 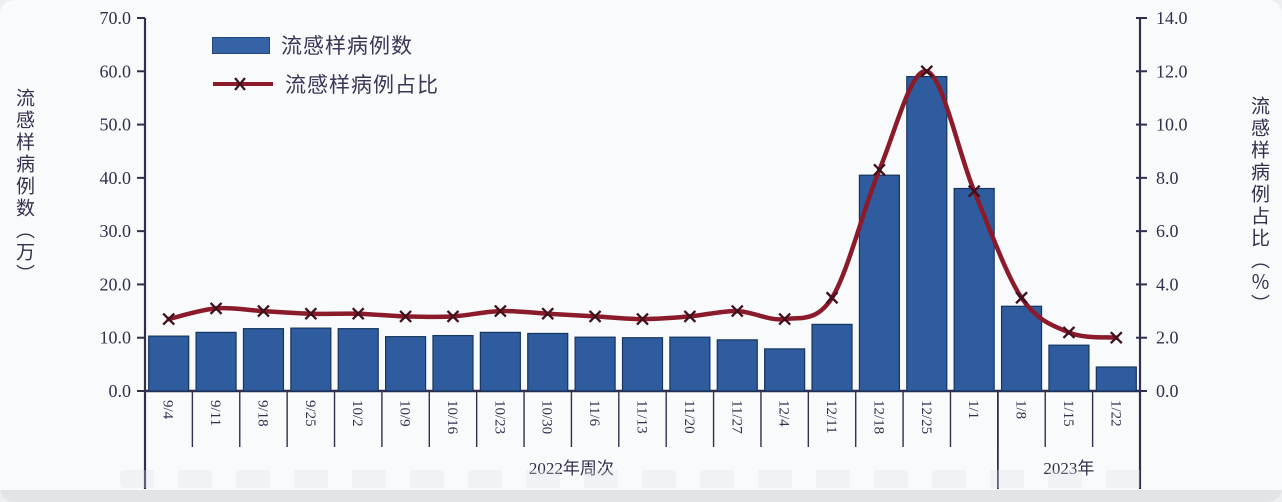 I want to click on right-axis-title: 流感样病例占比（％）, so click(x=1258, y=206).